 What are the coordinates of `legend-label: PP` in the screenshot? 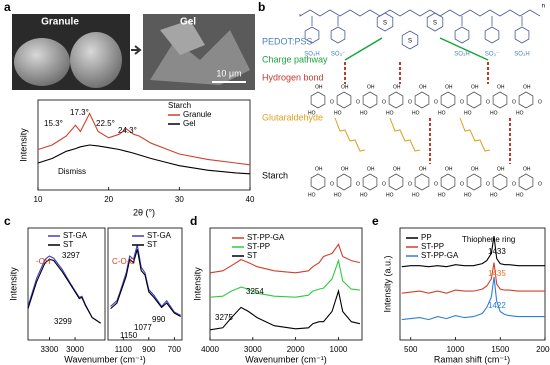 It's located at (426, 237).